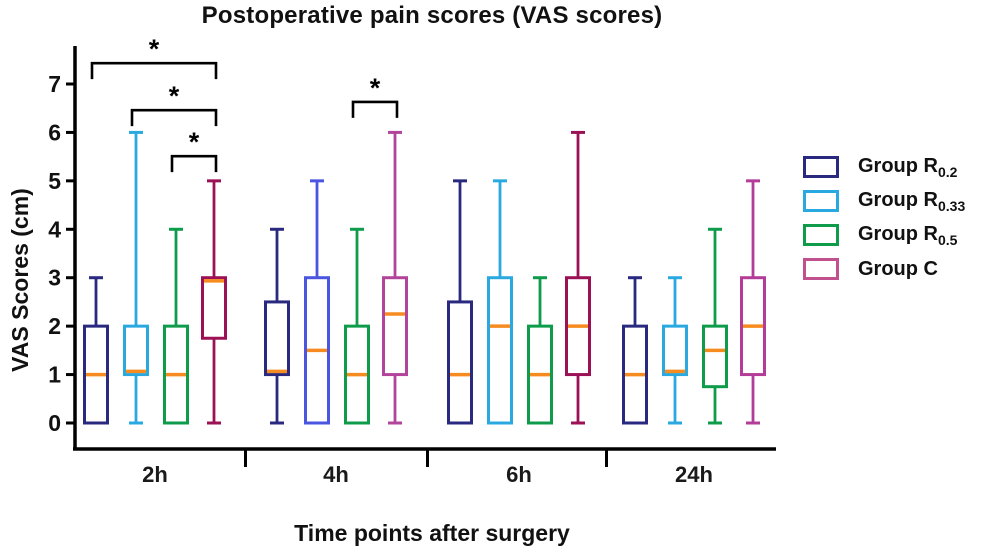 The image size is (995, 555). I want to click on x-category-label: 24h, so click(694, 474).